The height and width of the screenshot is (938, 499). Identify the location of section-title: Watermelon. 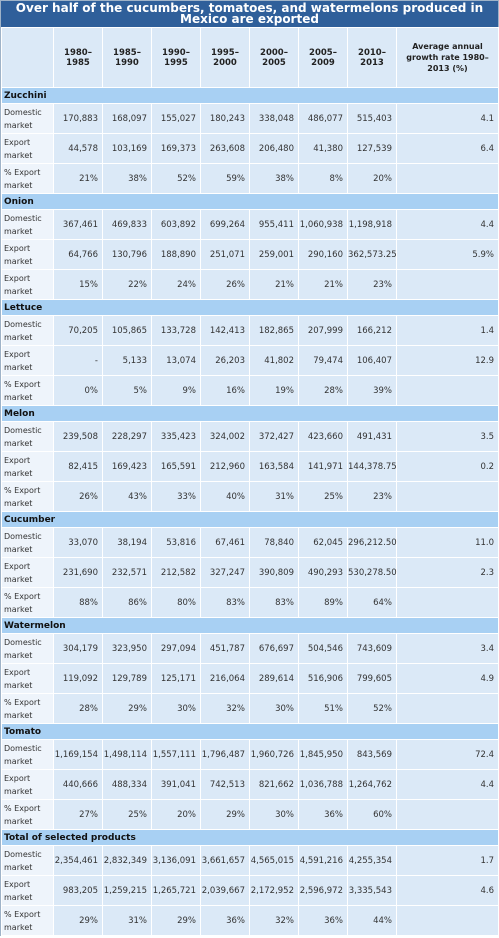
(250, 625).